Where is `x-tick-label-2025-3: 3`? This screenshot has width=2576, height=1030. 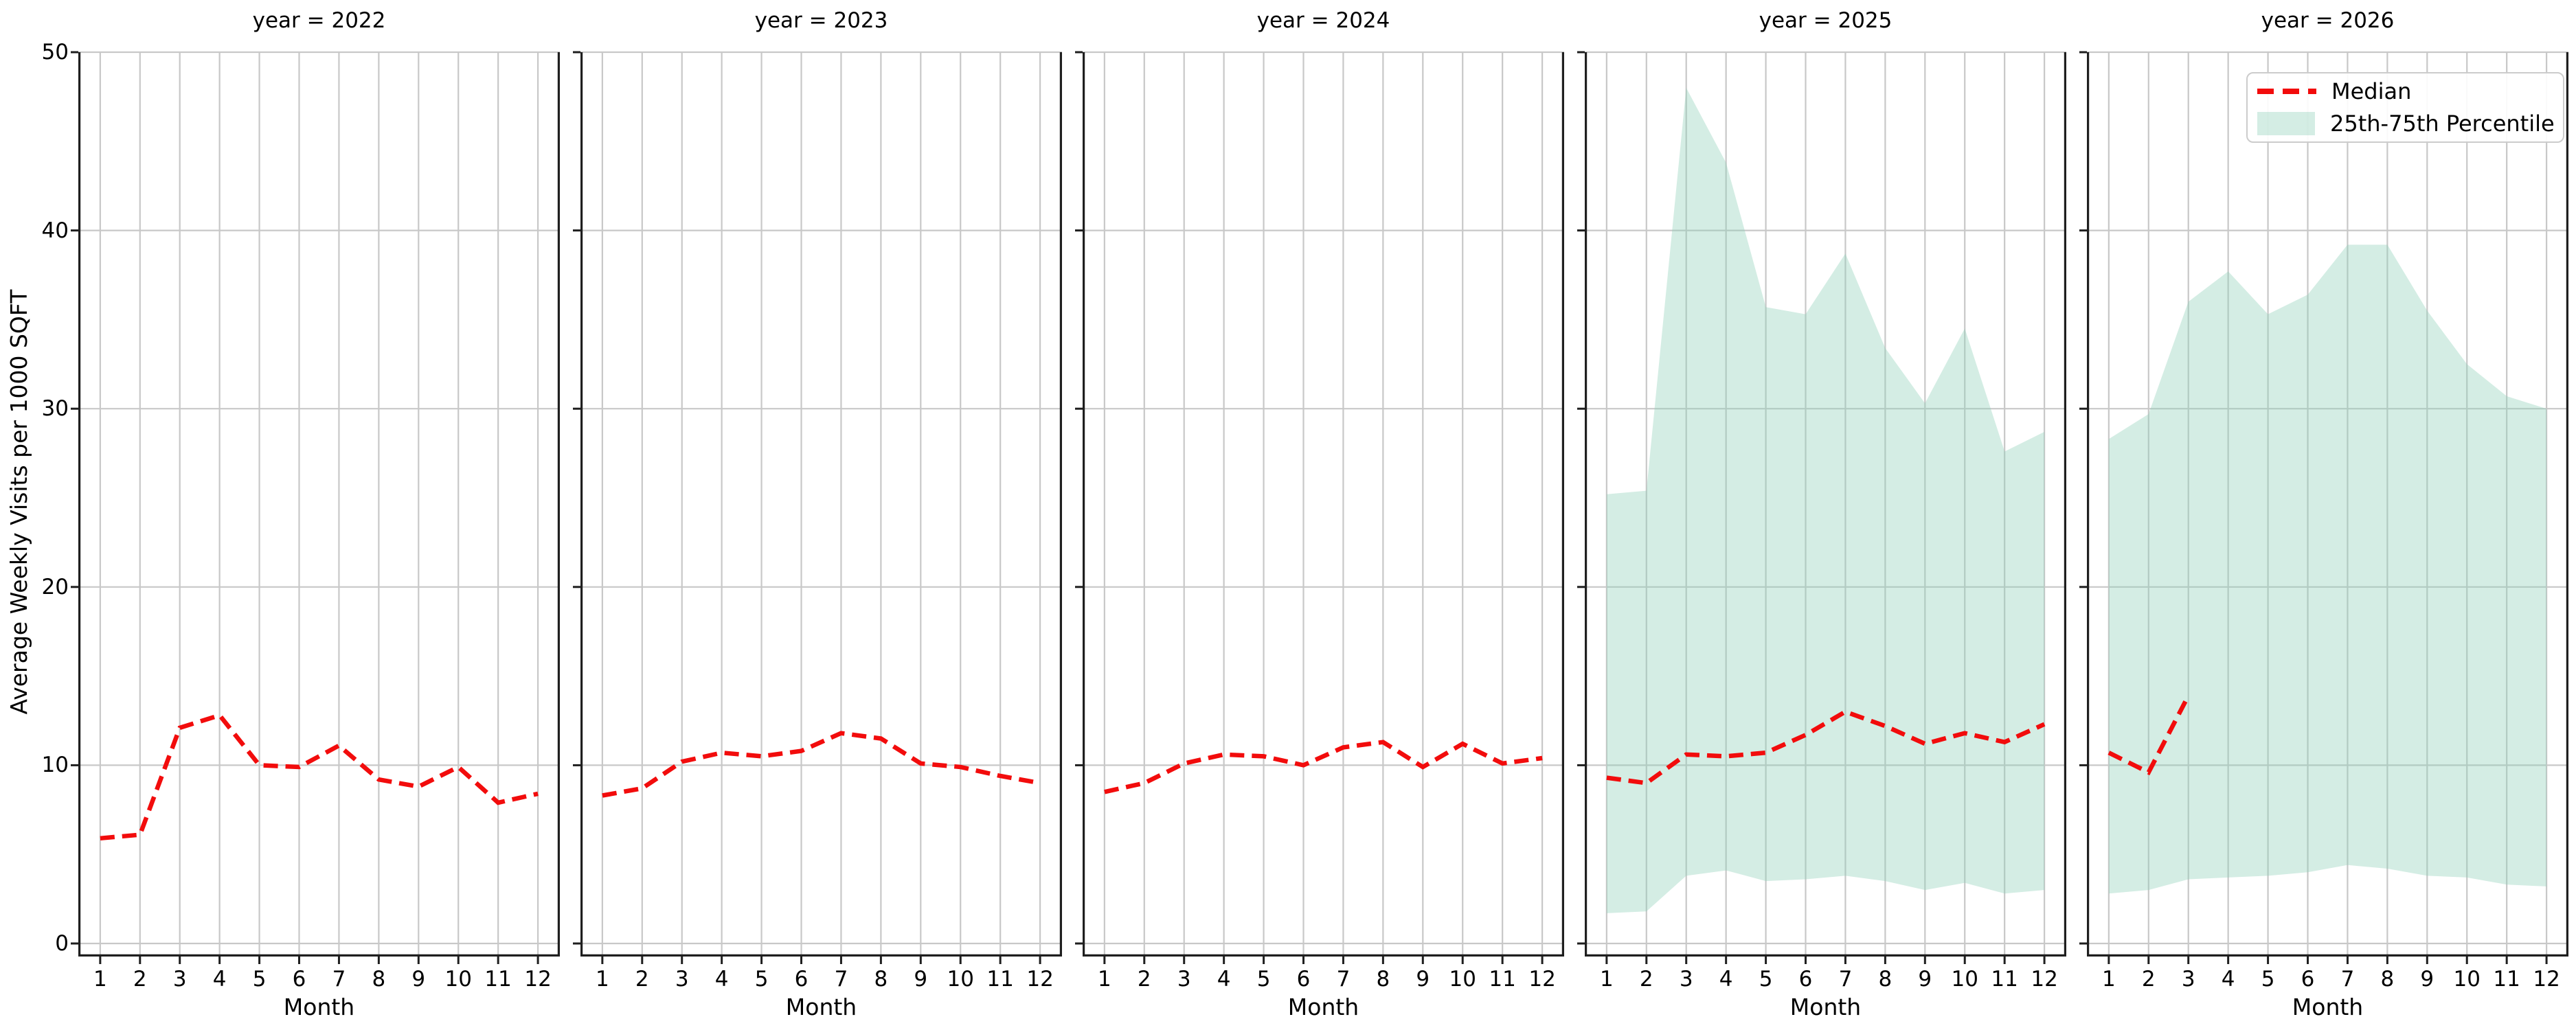 x-tick-label-2025-3: 3 is located at coordinates (1686, 979).